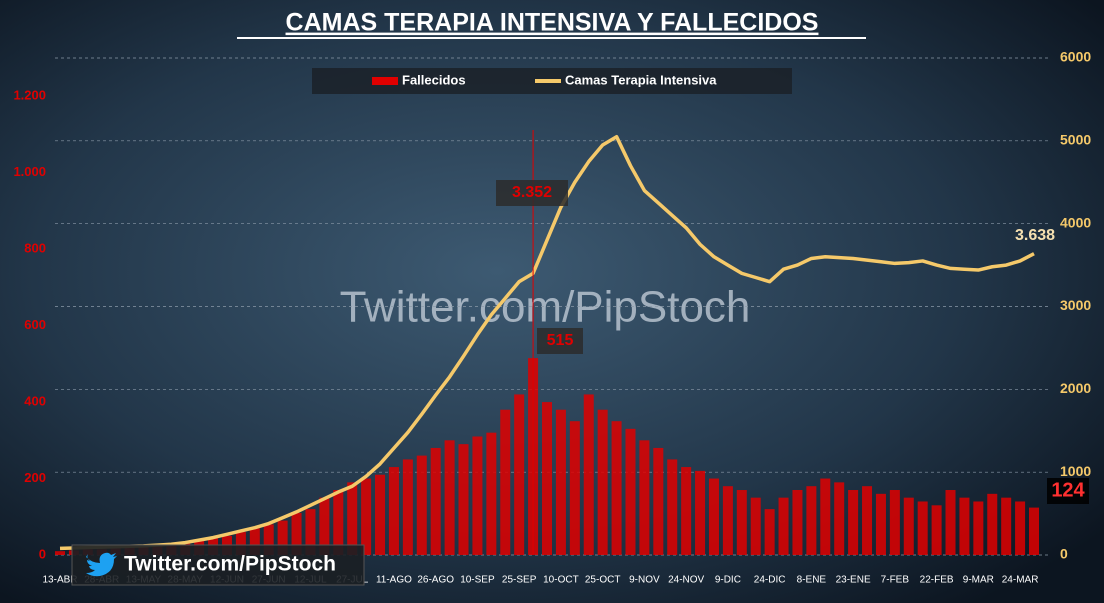  Describe the element at coordinates (385, 81) in the screenshot. I see `legend-swatch` at that location.